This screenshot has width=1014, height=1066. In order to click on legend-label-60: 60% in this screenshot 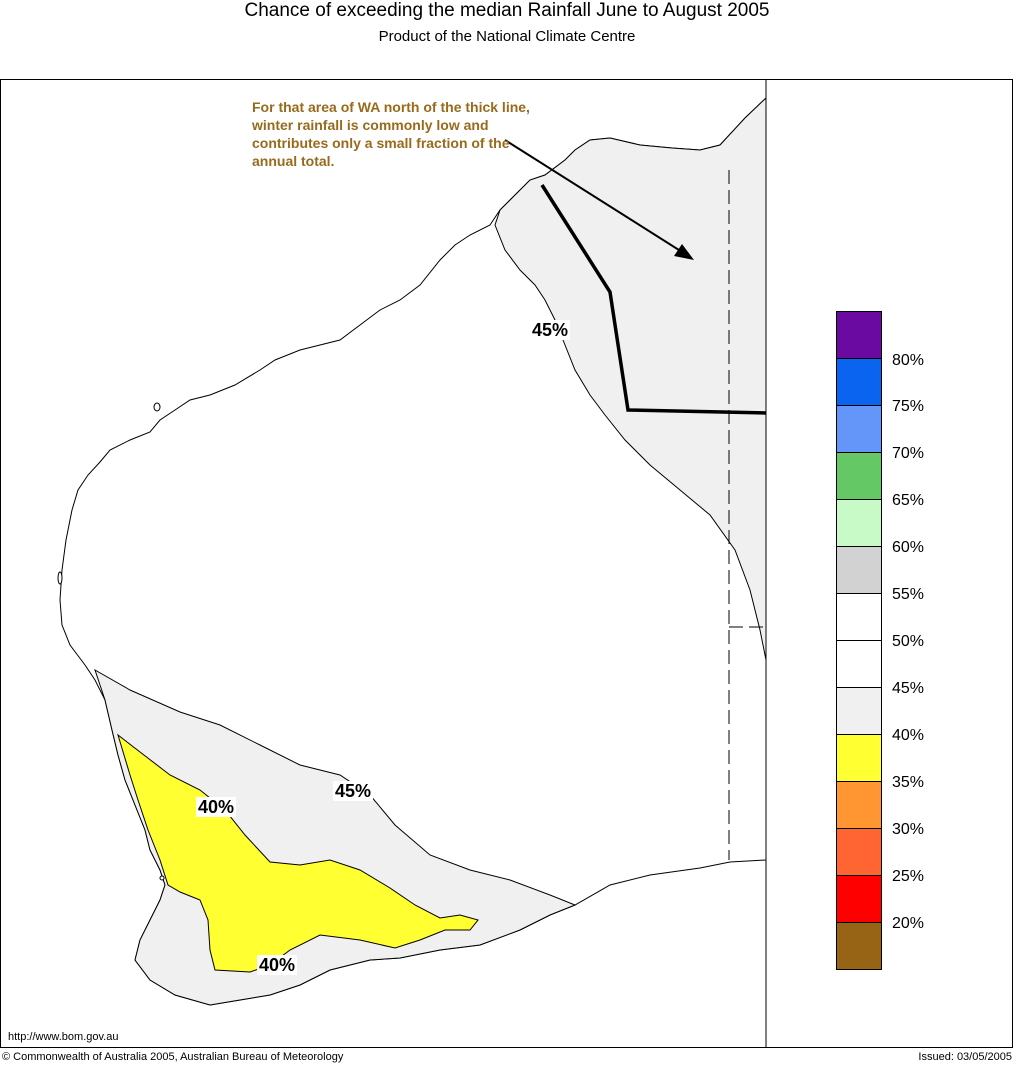, I will do `click(908, 547)`.